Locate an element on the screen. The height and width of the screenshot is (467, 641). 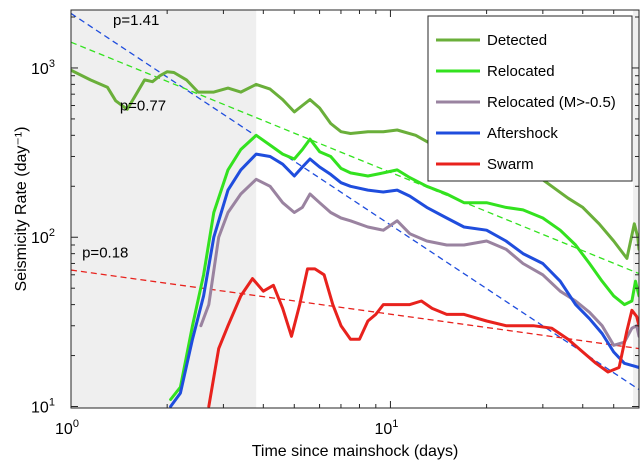
x-tick-label-0: 10⁰ is located at coordinates (67, 428).